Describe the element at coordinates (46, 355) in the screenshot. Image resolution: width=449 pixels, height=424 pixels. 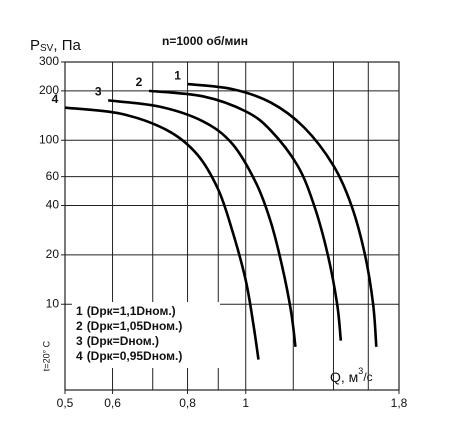
I see `temperature-note: t=20° C` at that location.